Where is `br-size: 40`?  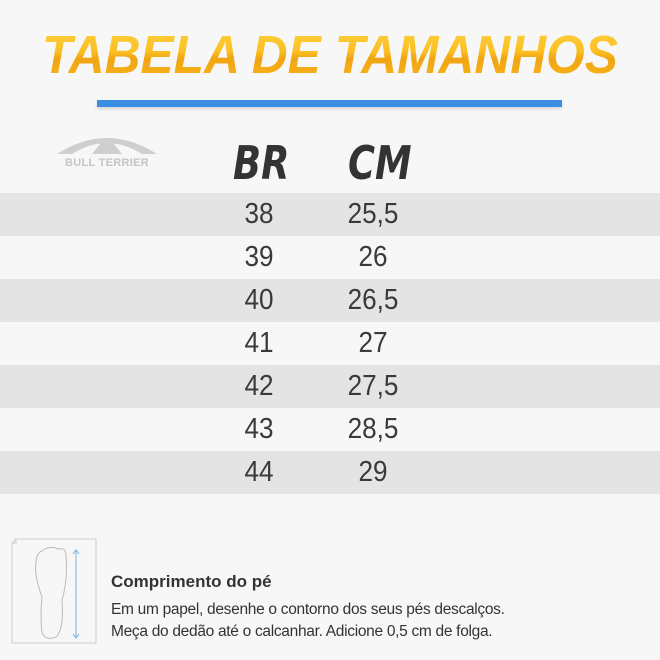 br-size: 40 is located at coordinates (259, 300).